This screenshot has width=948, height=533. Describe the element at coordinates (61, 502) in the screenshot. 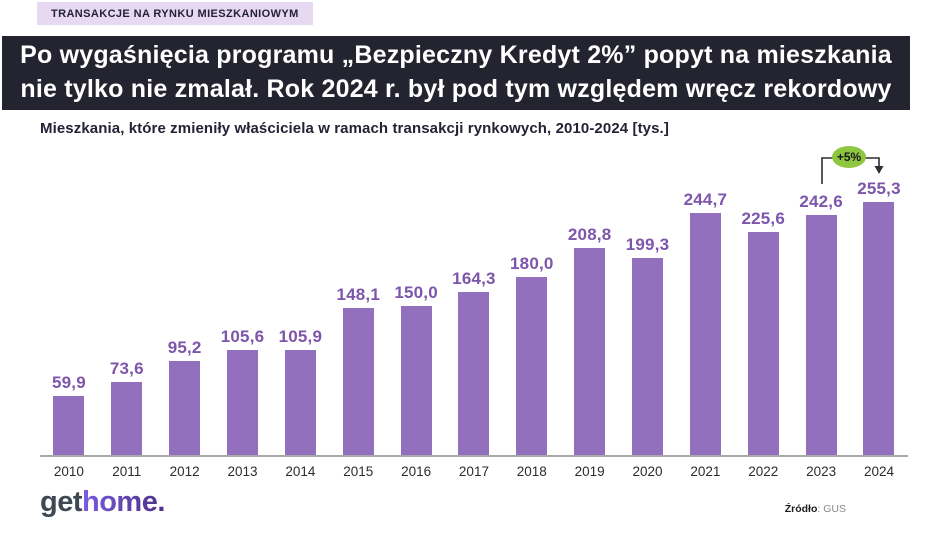

I see `logo-text-get: get` at that location.